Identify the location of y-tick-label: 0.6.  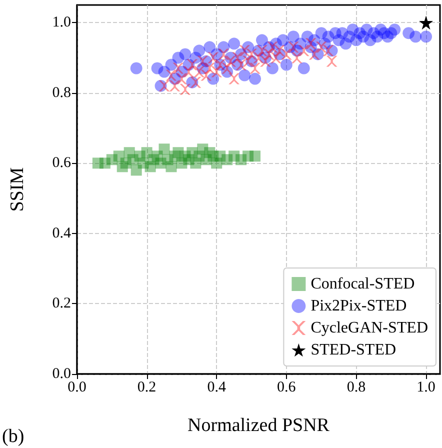
(62, 163).